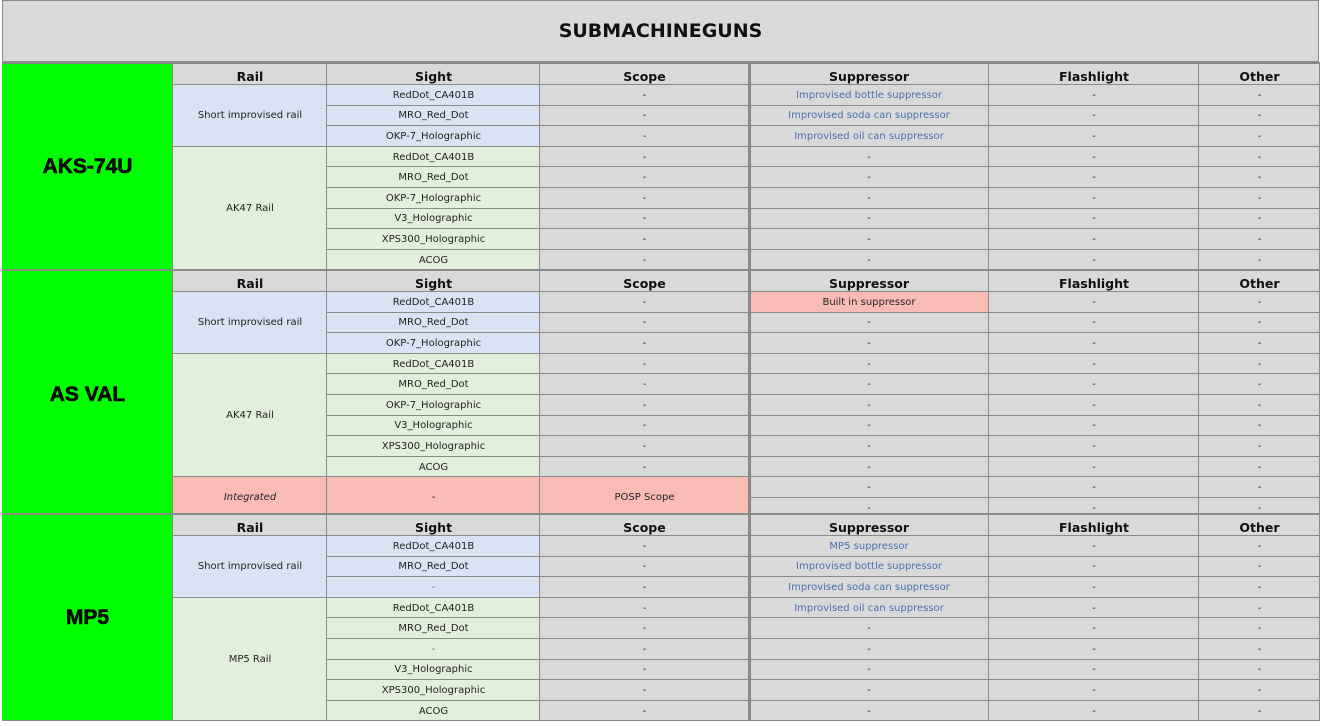 This screenshot has height=726, width=1321. Describe the element at coordinates (644, 74) in the screenshot. I see `header-scope: Scope` at that location.